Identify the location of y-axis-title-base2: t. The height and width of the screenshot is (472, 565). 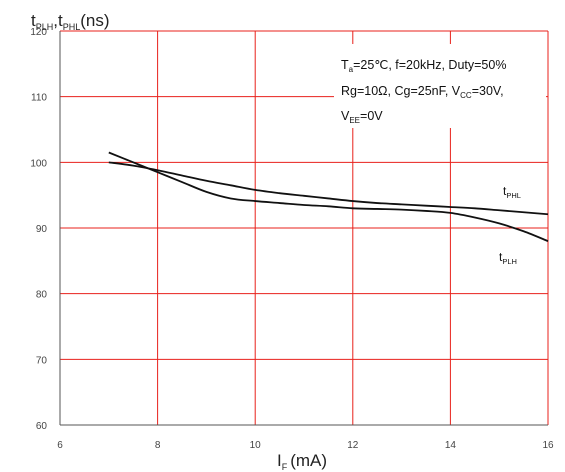
(60, 20).